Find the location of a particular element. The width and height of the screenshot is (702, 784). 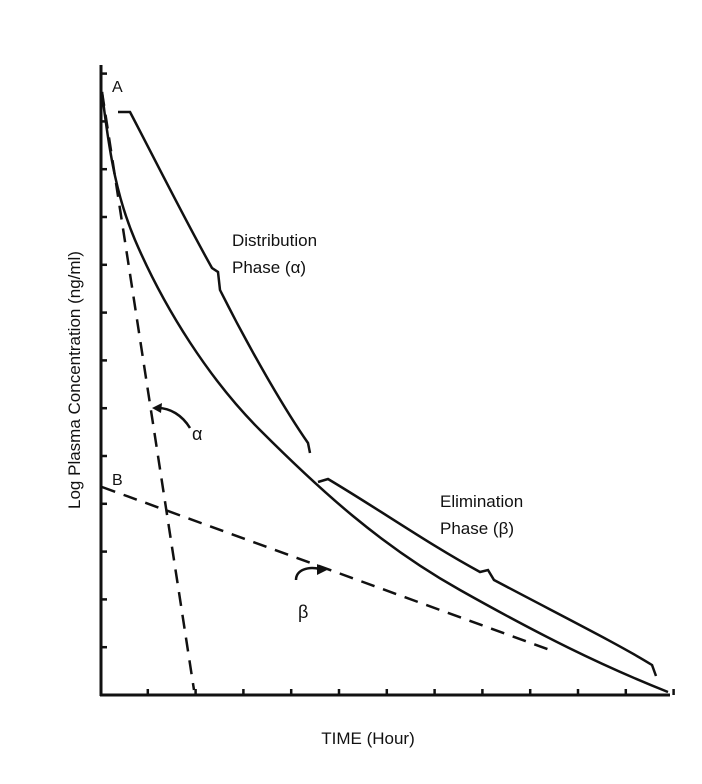

y-axis is located at coordinates (103, 380).